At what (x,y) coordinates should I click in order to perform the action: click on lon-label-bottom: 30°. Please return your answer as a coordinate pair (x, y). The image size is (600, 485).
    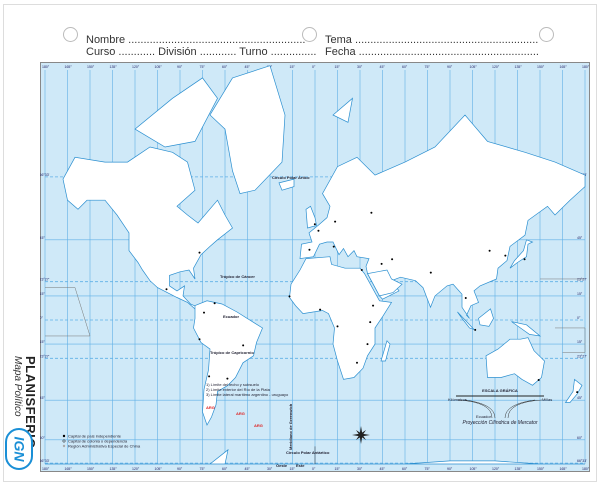
    Looking at the image, I should click on (360, 469).